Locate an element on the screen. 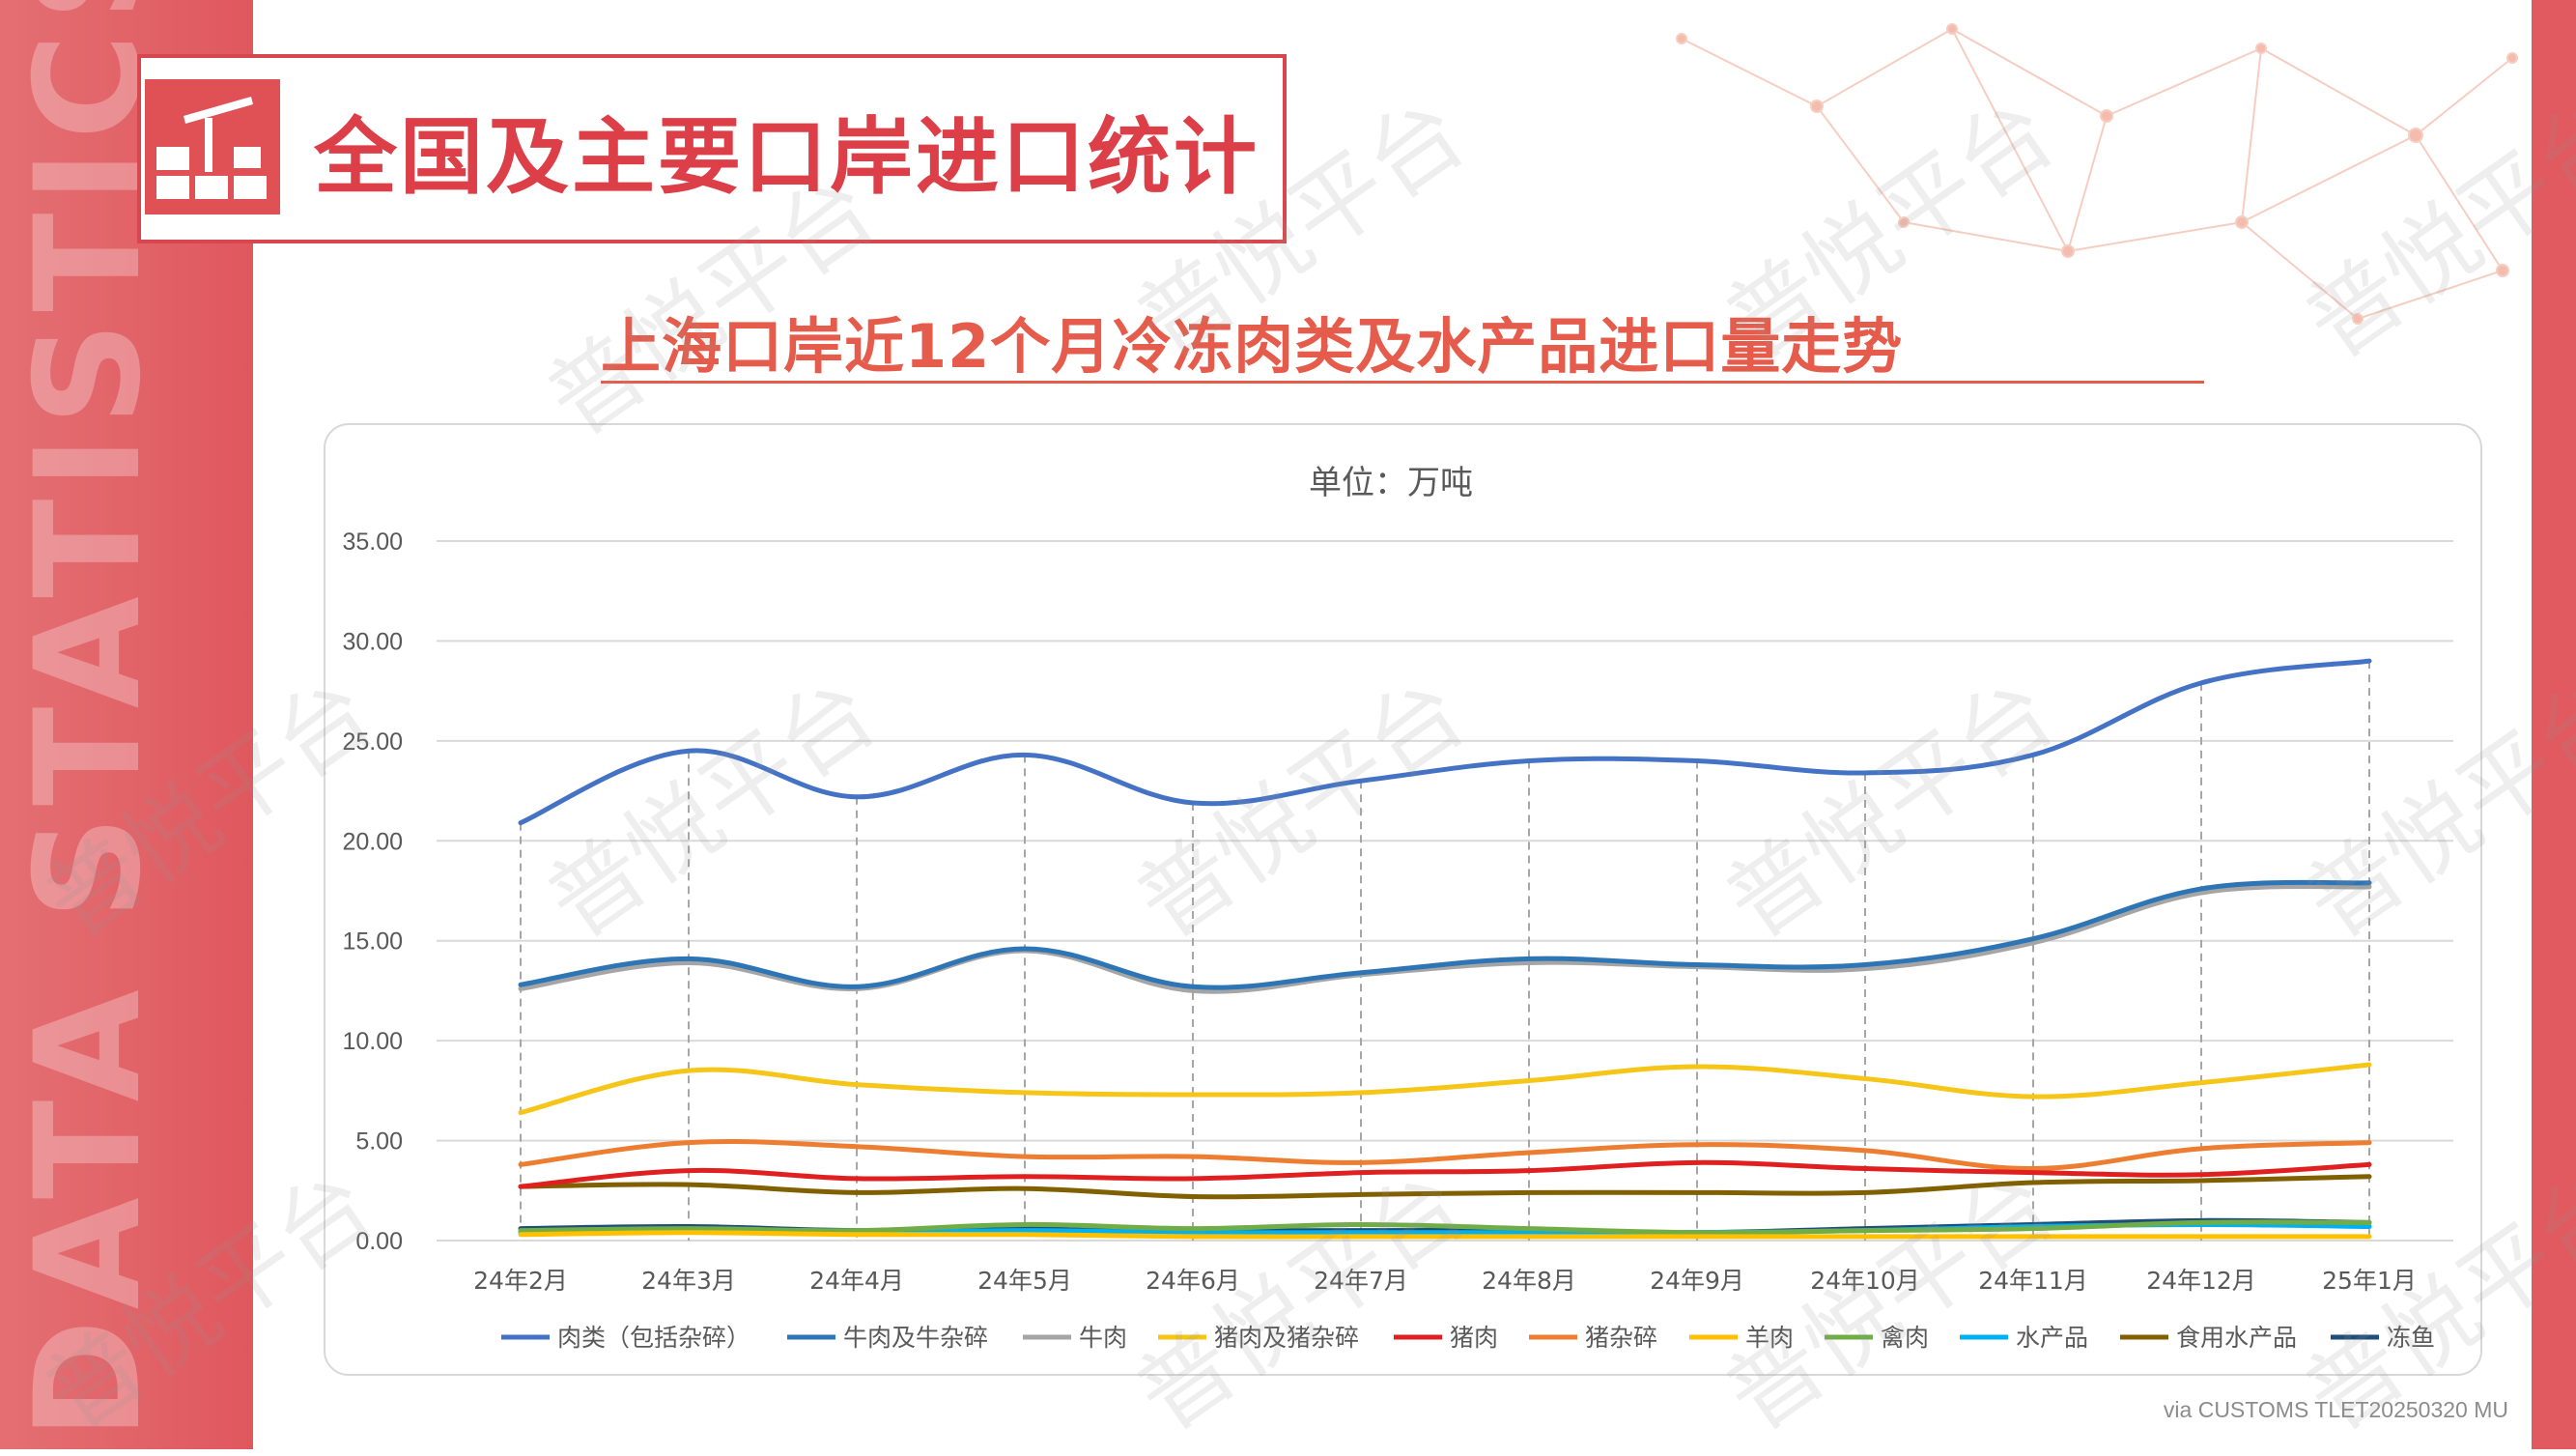  network-background is located at coordinates (2097, 174).